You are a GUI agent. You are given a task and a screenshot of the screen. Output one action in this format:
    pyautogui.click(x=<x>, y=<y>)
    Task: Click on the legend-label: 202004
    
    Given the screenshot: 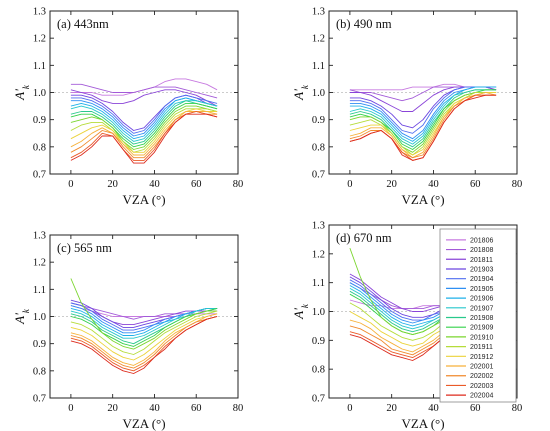 What is the action you would take?
    pyautogui.click(x=481, y=396)
    